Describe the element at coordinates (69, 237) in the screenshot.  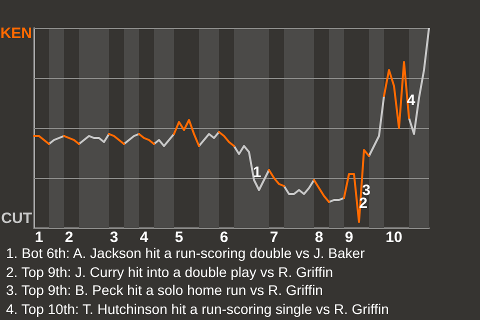
I see `x-tick-label: 2` at that location.